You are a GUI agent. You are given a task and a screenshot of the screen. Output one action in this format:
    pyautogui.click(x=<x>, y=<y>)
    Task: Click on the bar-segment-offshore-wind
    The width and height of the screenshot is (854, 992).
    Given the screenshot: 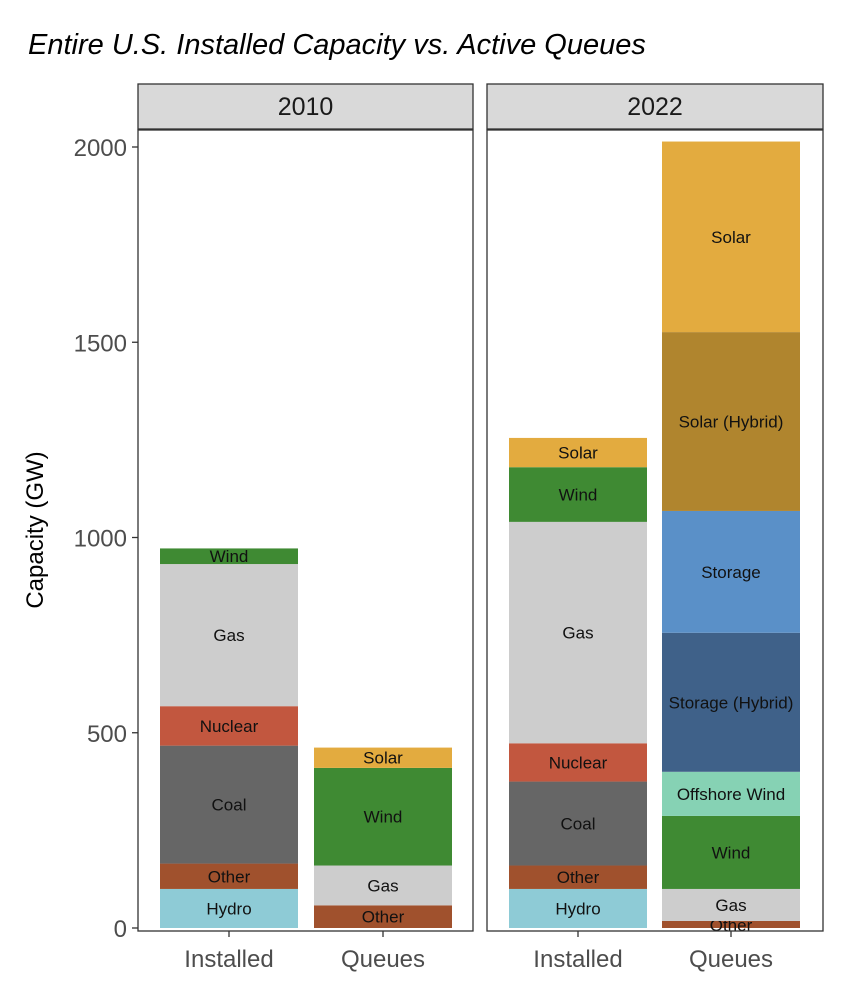 What is the action you would take?
    pyautogui.click(x=731, y=793)
    